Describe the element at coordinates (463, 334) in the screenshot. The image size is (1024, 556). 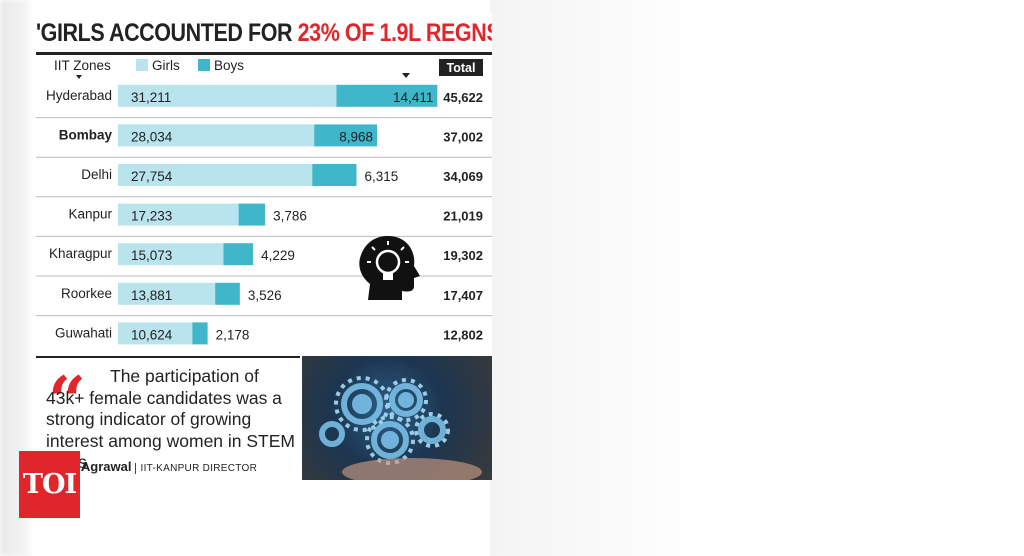
I see `total-label: 12,802` at that location.